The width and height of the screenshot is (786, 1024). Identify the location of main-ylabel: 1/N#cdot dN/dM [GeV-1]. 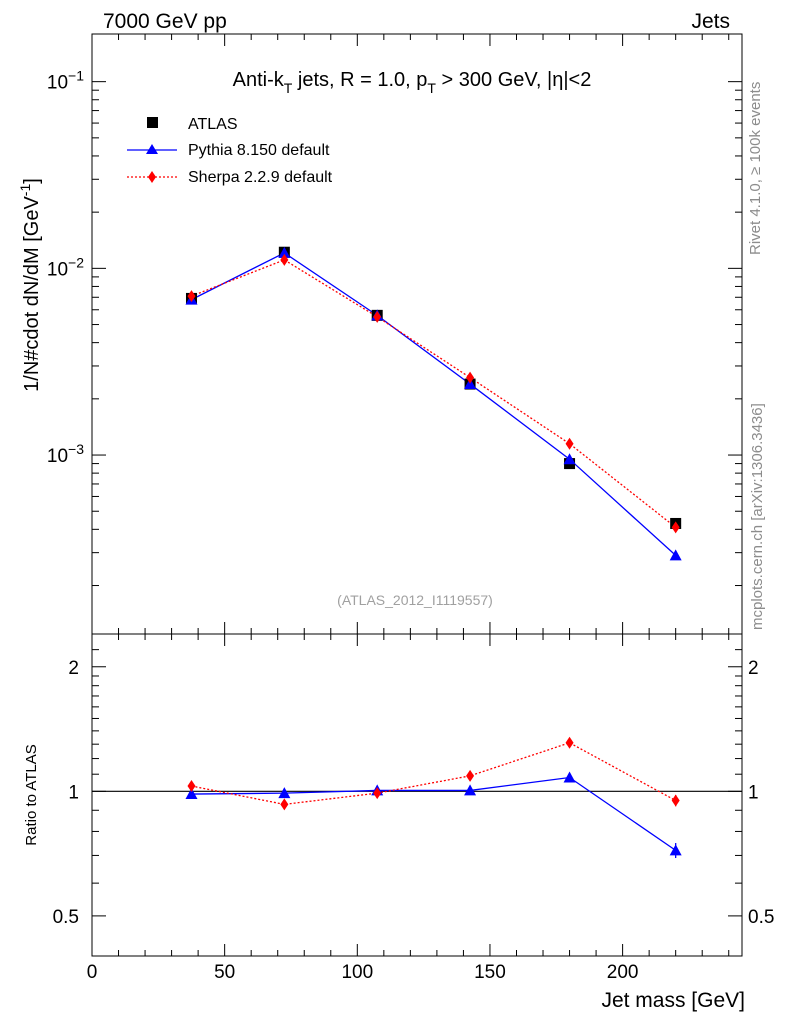
(30, 285).